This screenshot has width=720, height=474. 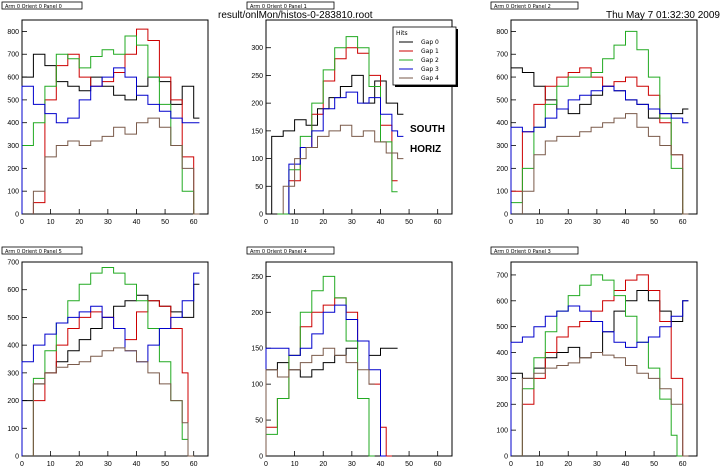 What do you see at coordinates (522, 7) in the screenshot?
I see `panel-title: Arm 0 Orient 0 Panel 2` at bounding box center [522, 7].